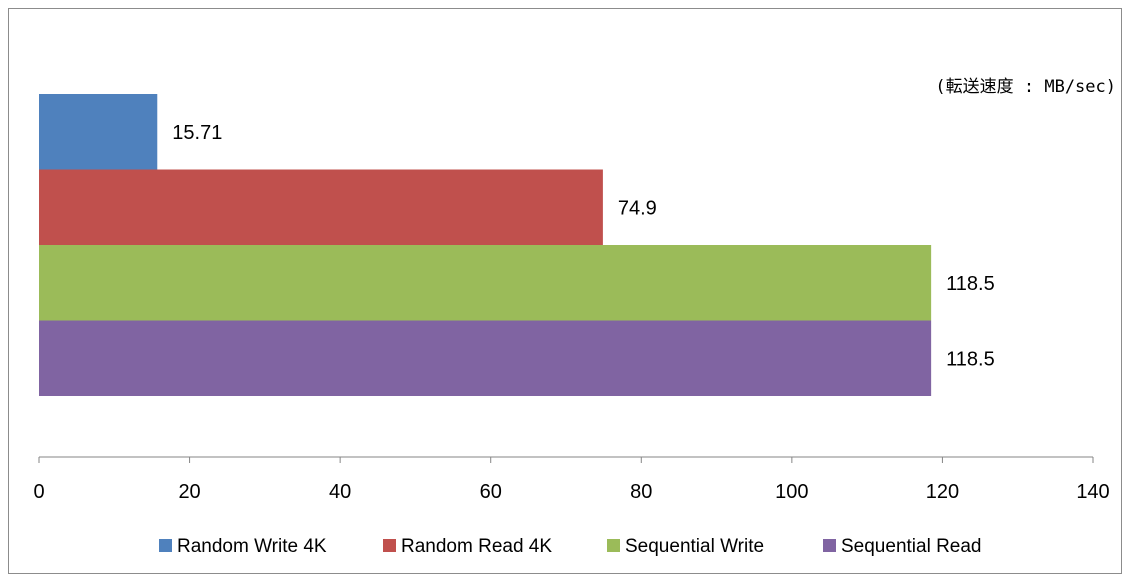  I want to click on value-label-random-read-4k: 74.9, so click(637, 208).